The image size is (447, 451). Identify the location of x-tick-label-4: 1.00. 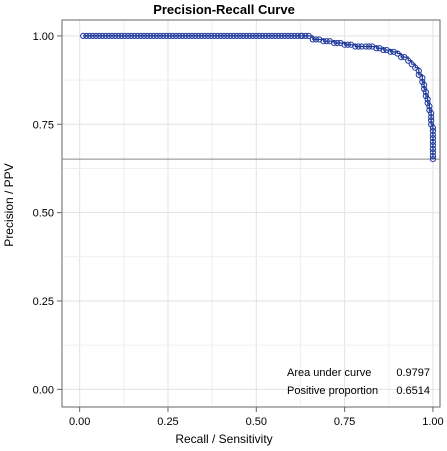
(432, 422).